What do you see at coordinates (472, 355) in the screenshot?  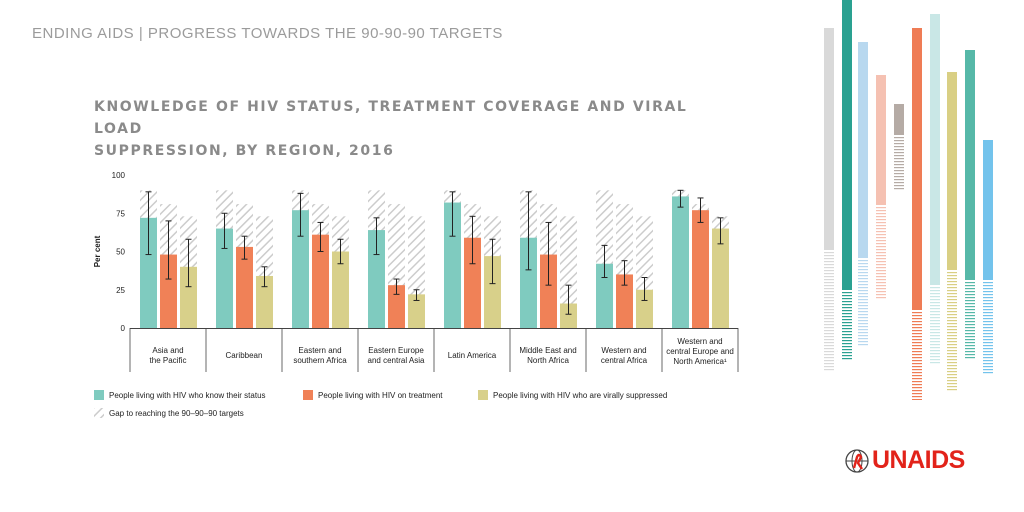 I see `x-tick-label: Latin America` at bounding box center [472, 355].